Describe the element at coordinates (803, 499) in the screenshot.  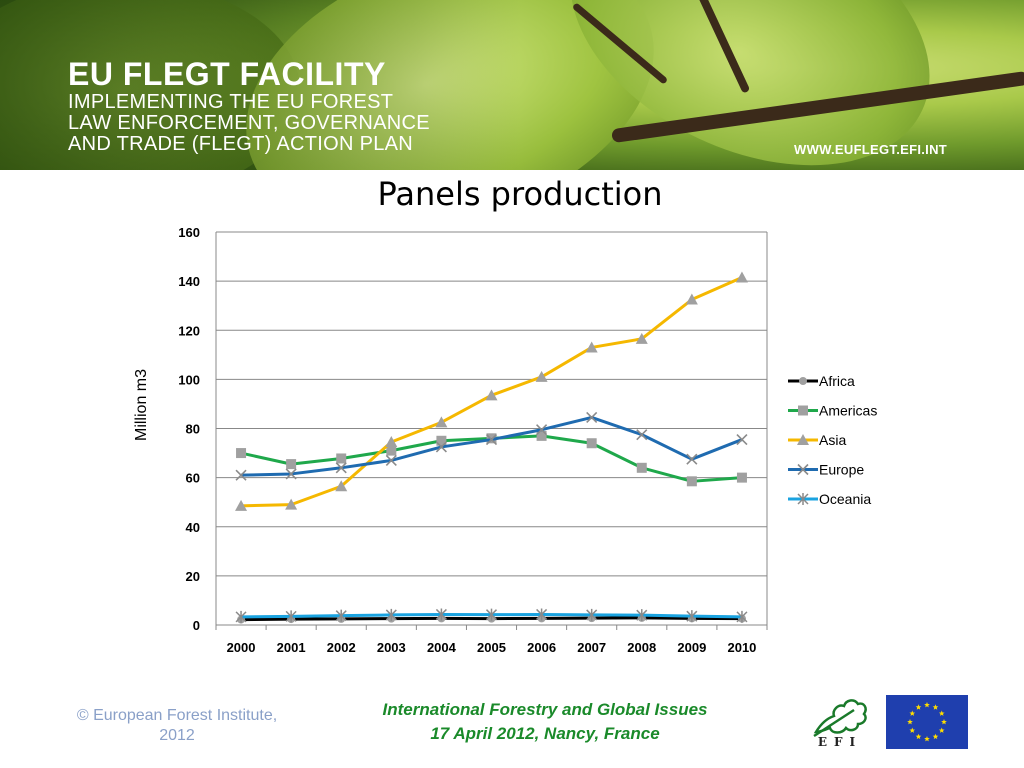
I see `legend-marker-oceania` at that location.